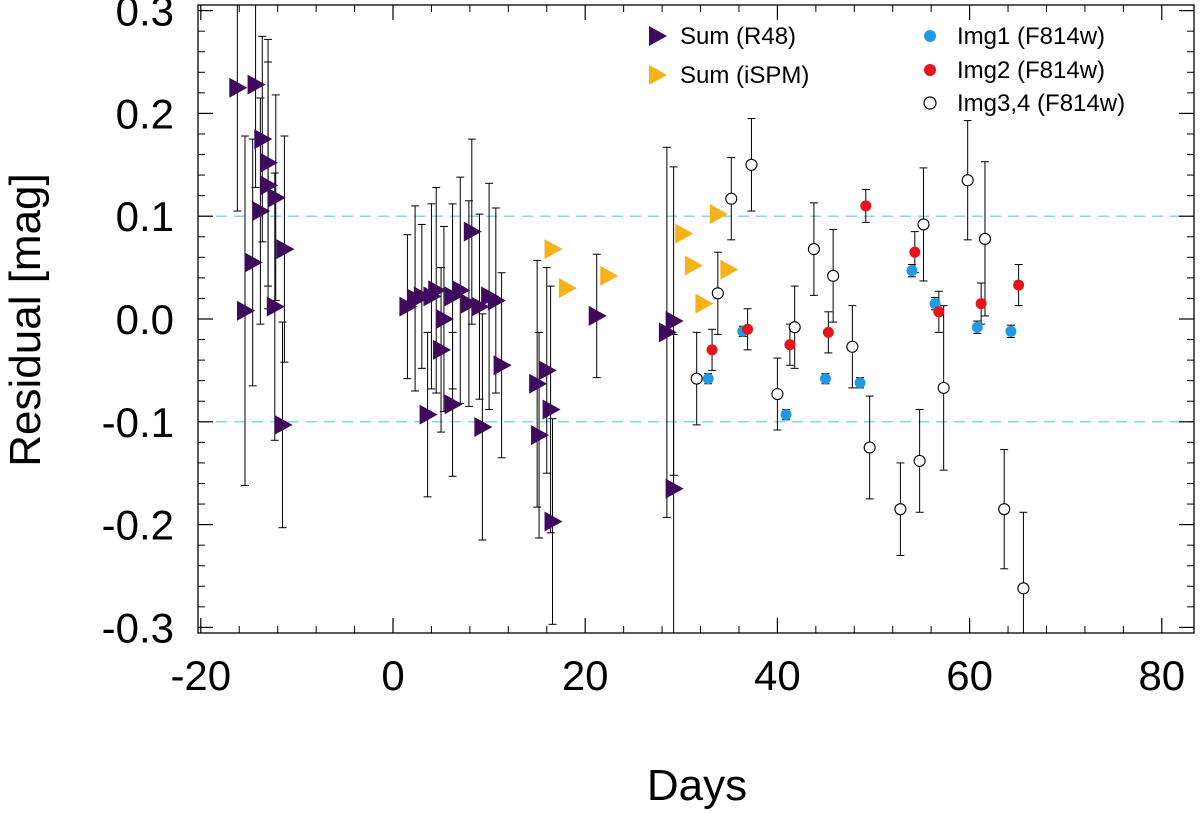 This screenshot has height=813, width=1200. I want to click on legend-label-img1: Img1 (F814w), so click(1031, 36).